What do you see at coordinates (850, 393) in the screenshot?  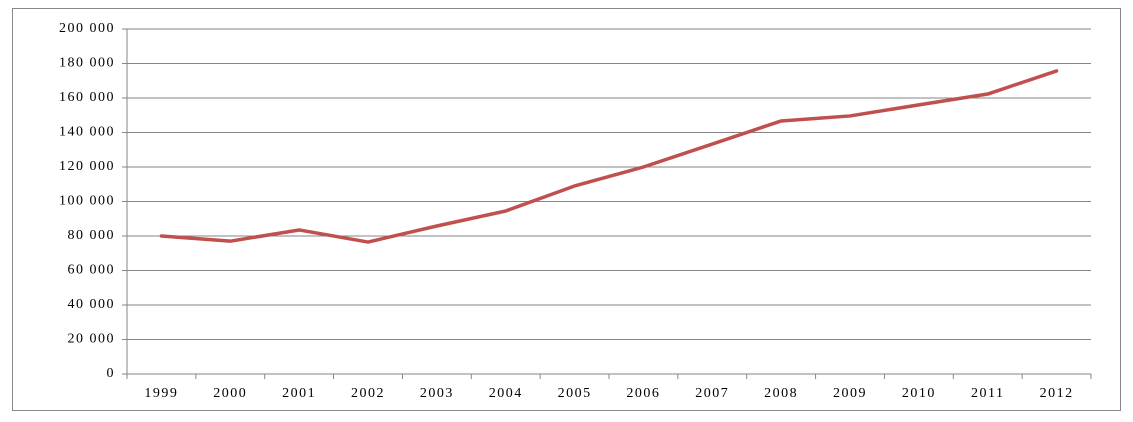 I see `x-tick-label: 2009` at bounding box center [850, 393].